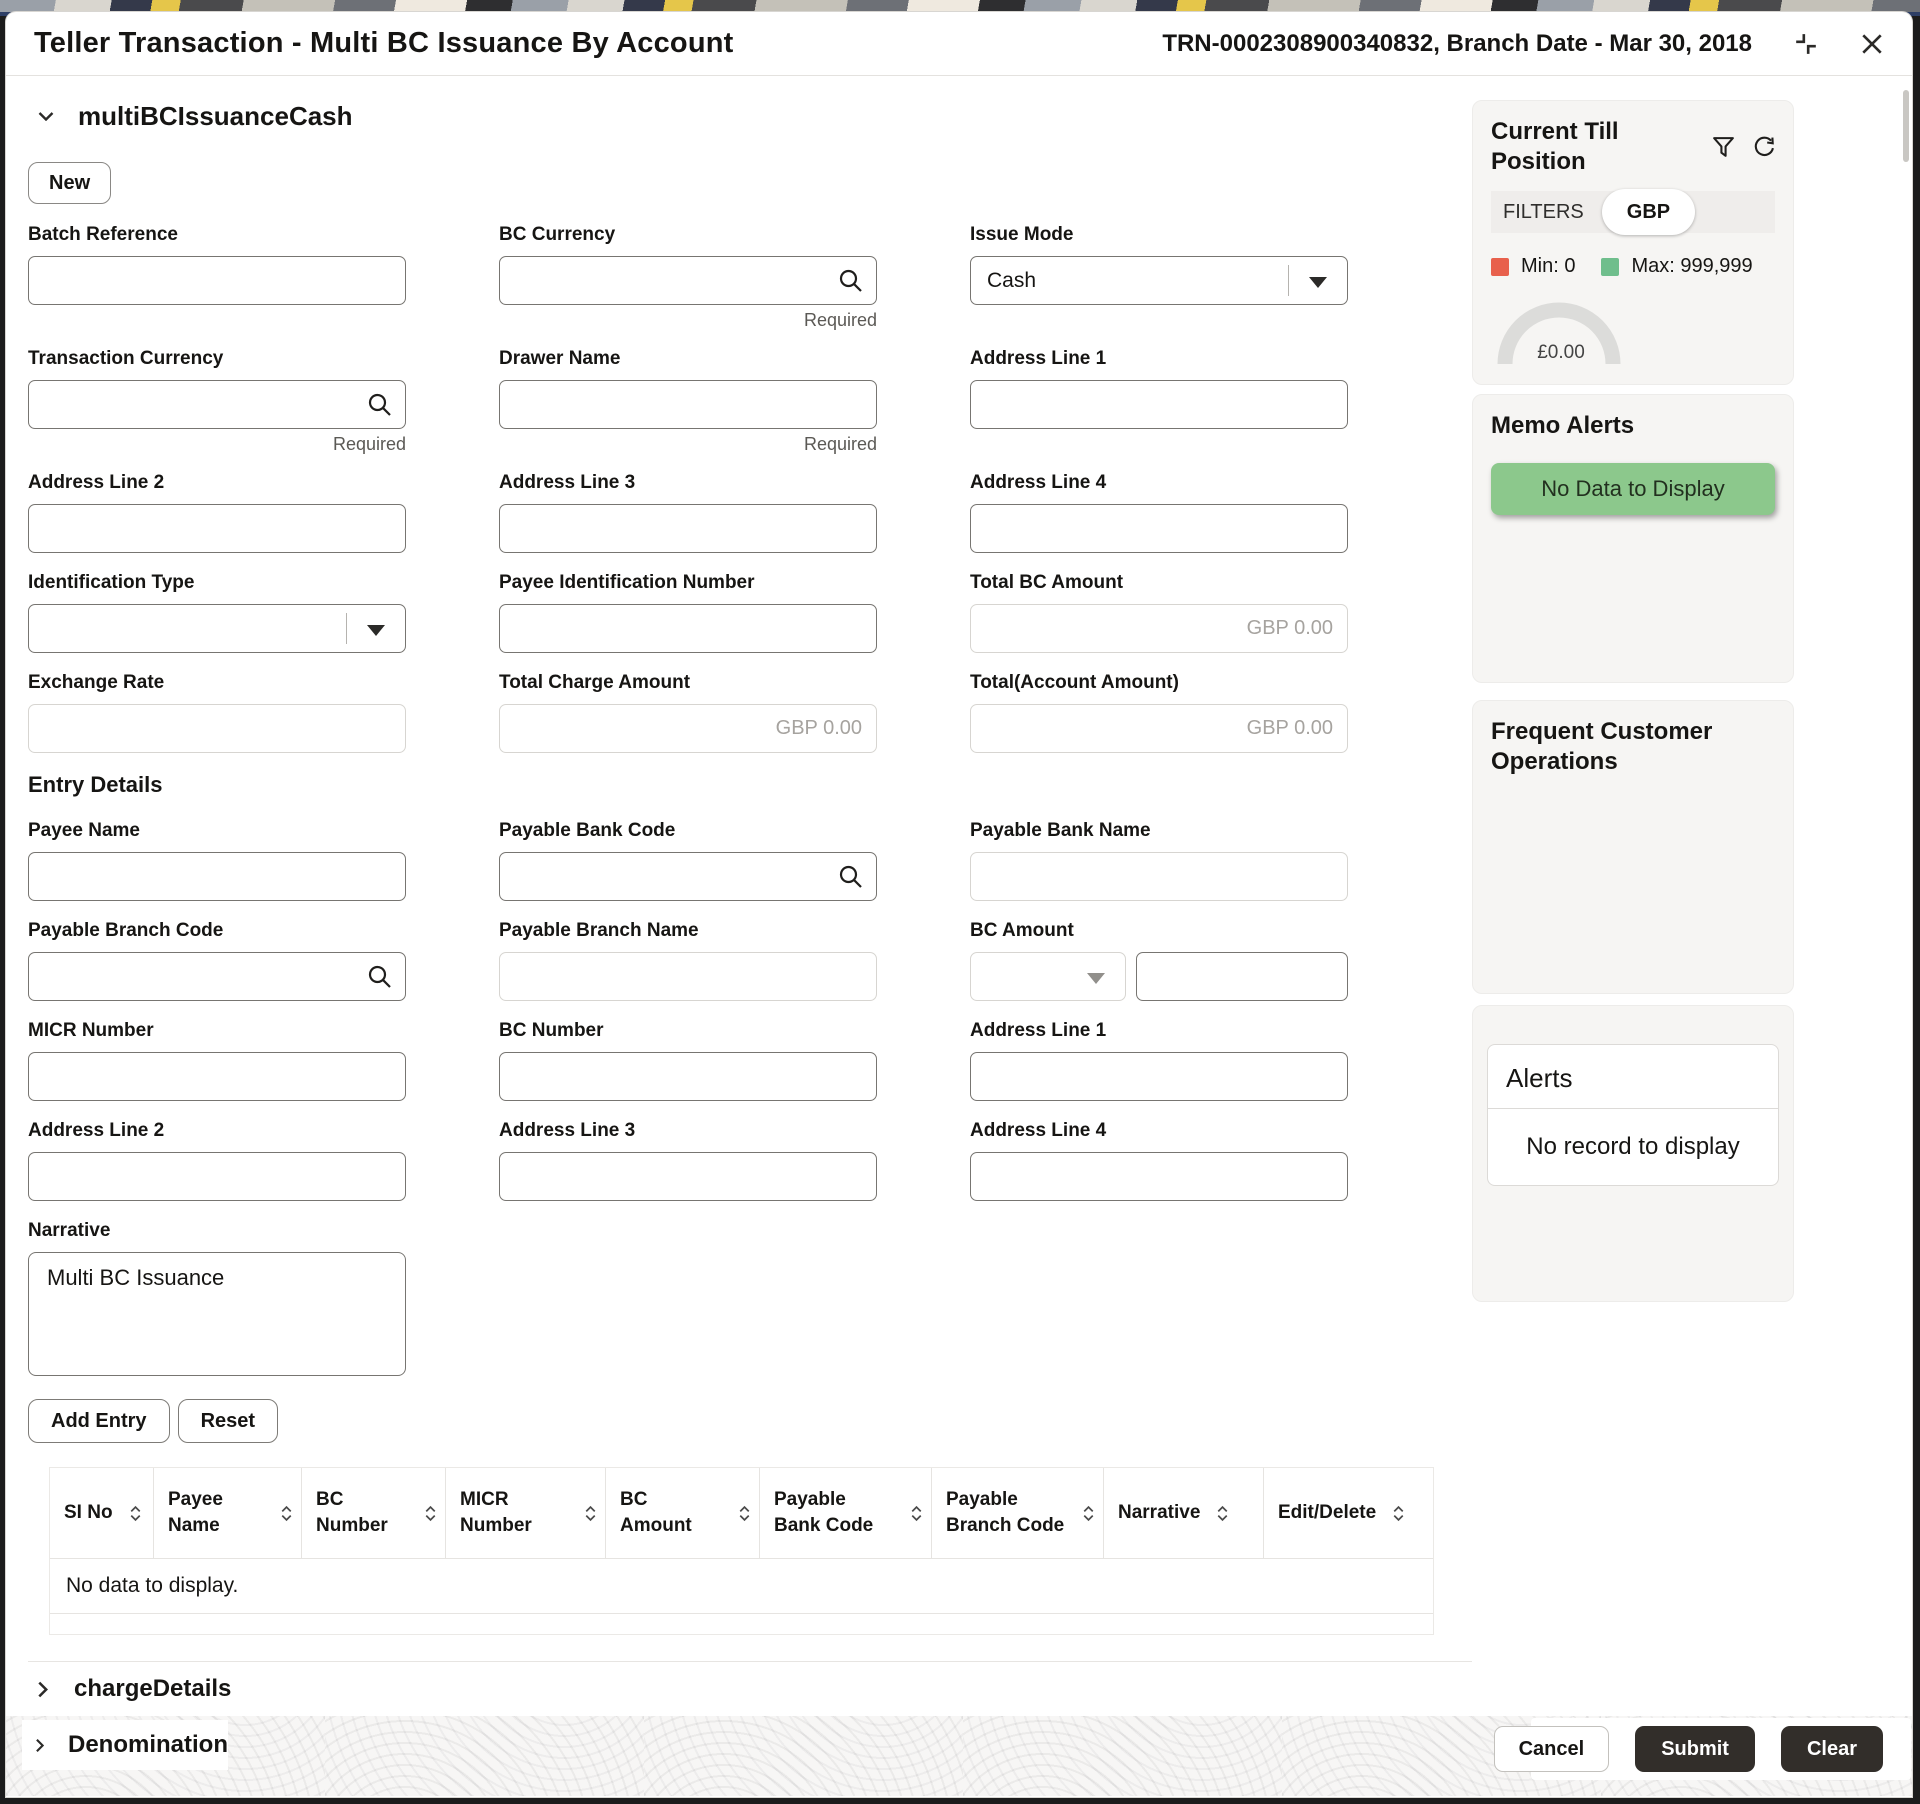  Describe the element at coordinates (1159, 1176) in the screenshot. I see `entry-address-line-4-input` at that location.